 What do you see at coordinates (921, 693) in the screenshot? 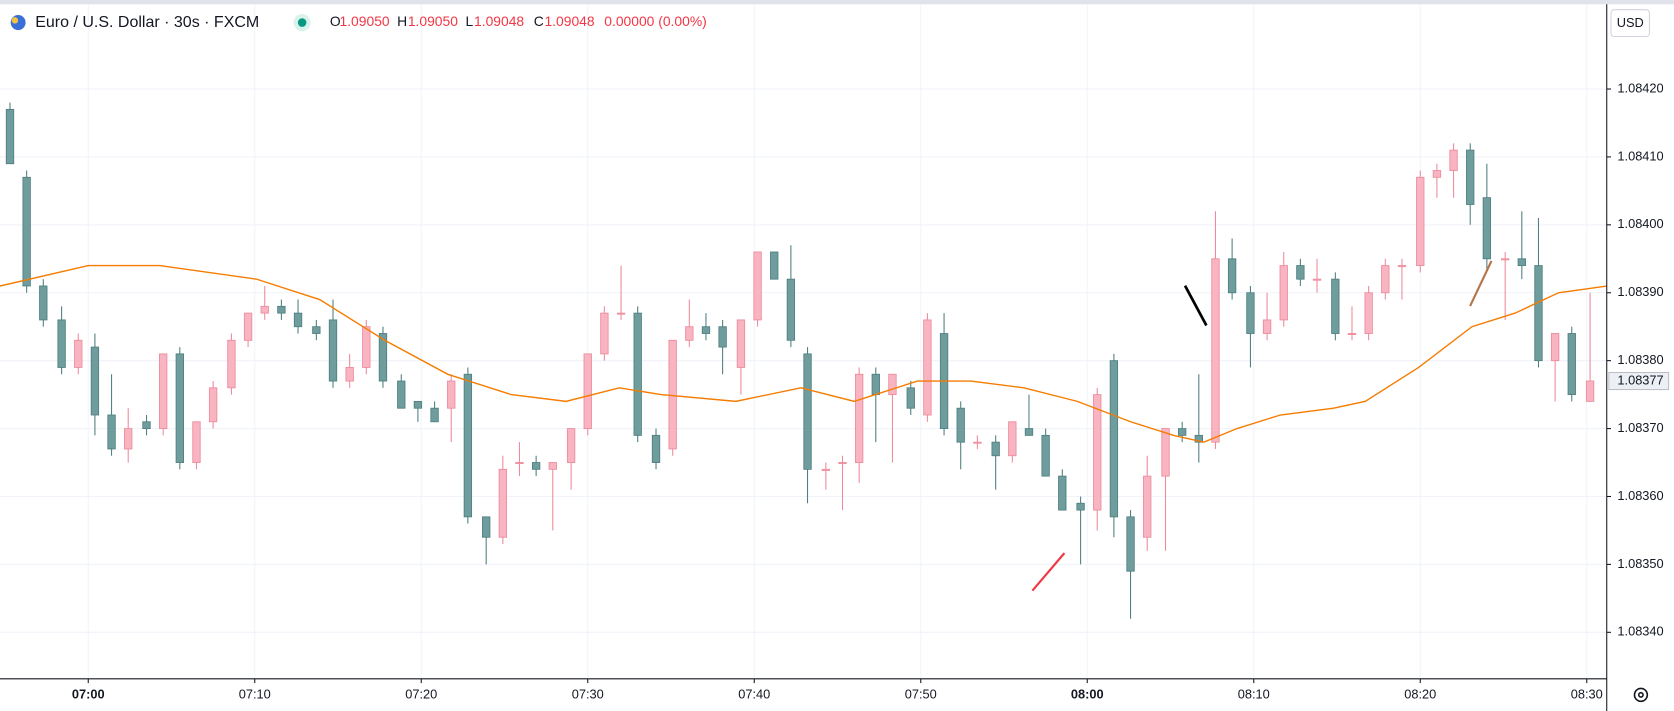
I see `x-tick-label: 07:50` at bounding box center [921, 693].